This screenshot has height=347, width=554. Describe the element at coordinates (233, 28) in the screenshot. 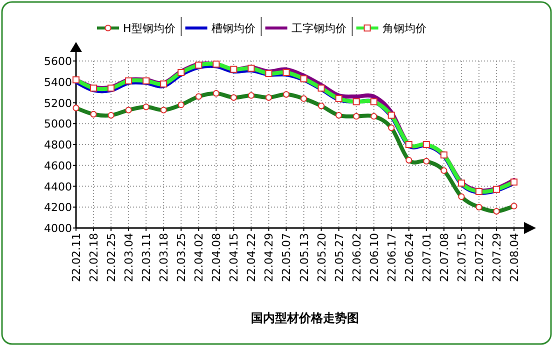

I see `legend-label: 槽钢均价` at that location.